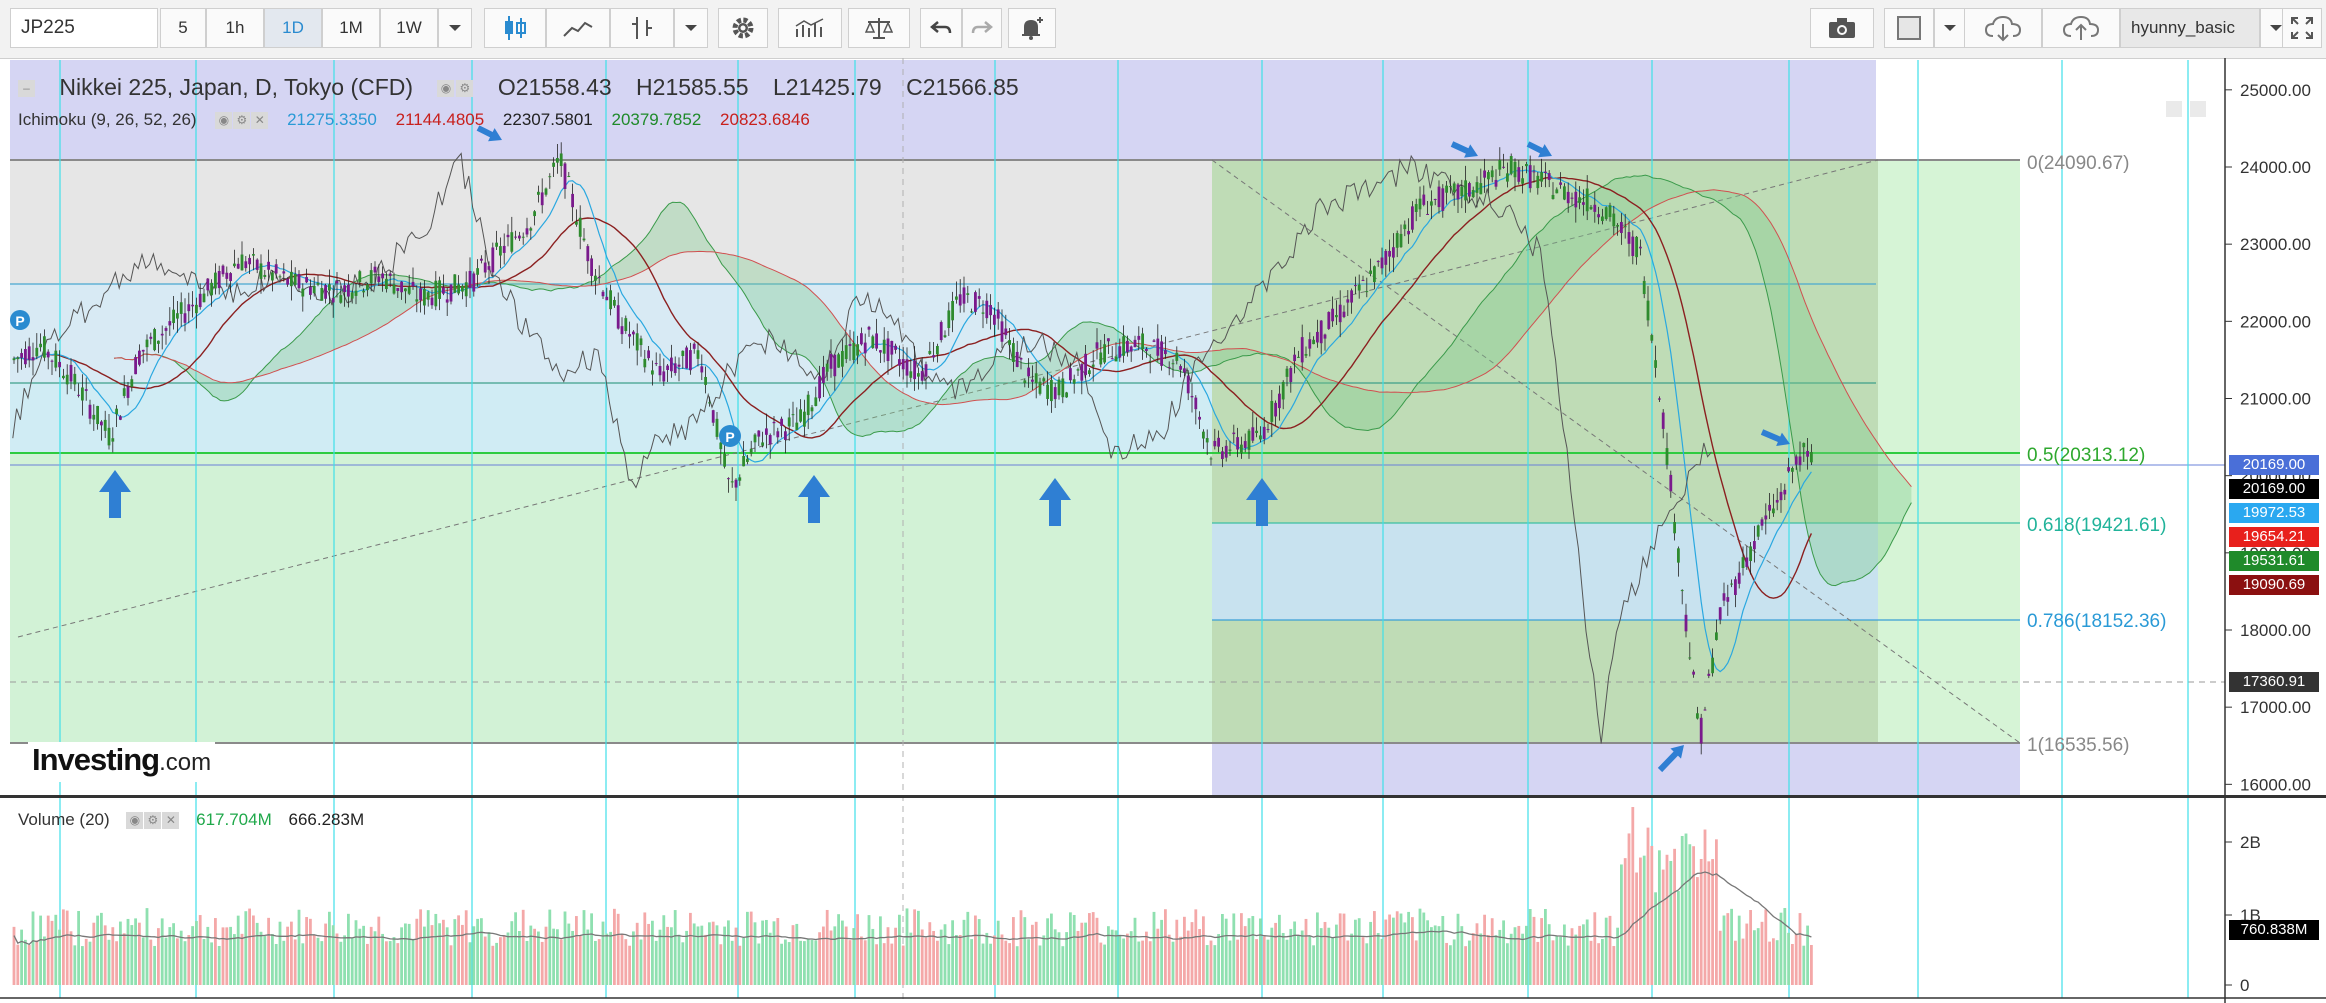 The width and height of the screenshot is (2326, 1003). What do you see at coordinates (455, 28) in the screenshot?
I see `interval-dropdown-button` at bounding box center [455, 28].